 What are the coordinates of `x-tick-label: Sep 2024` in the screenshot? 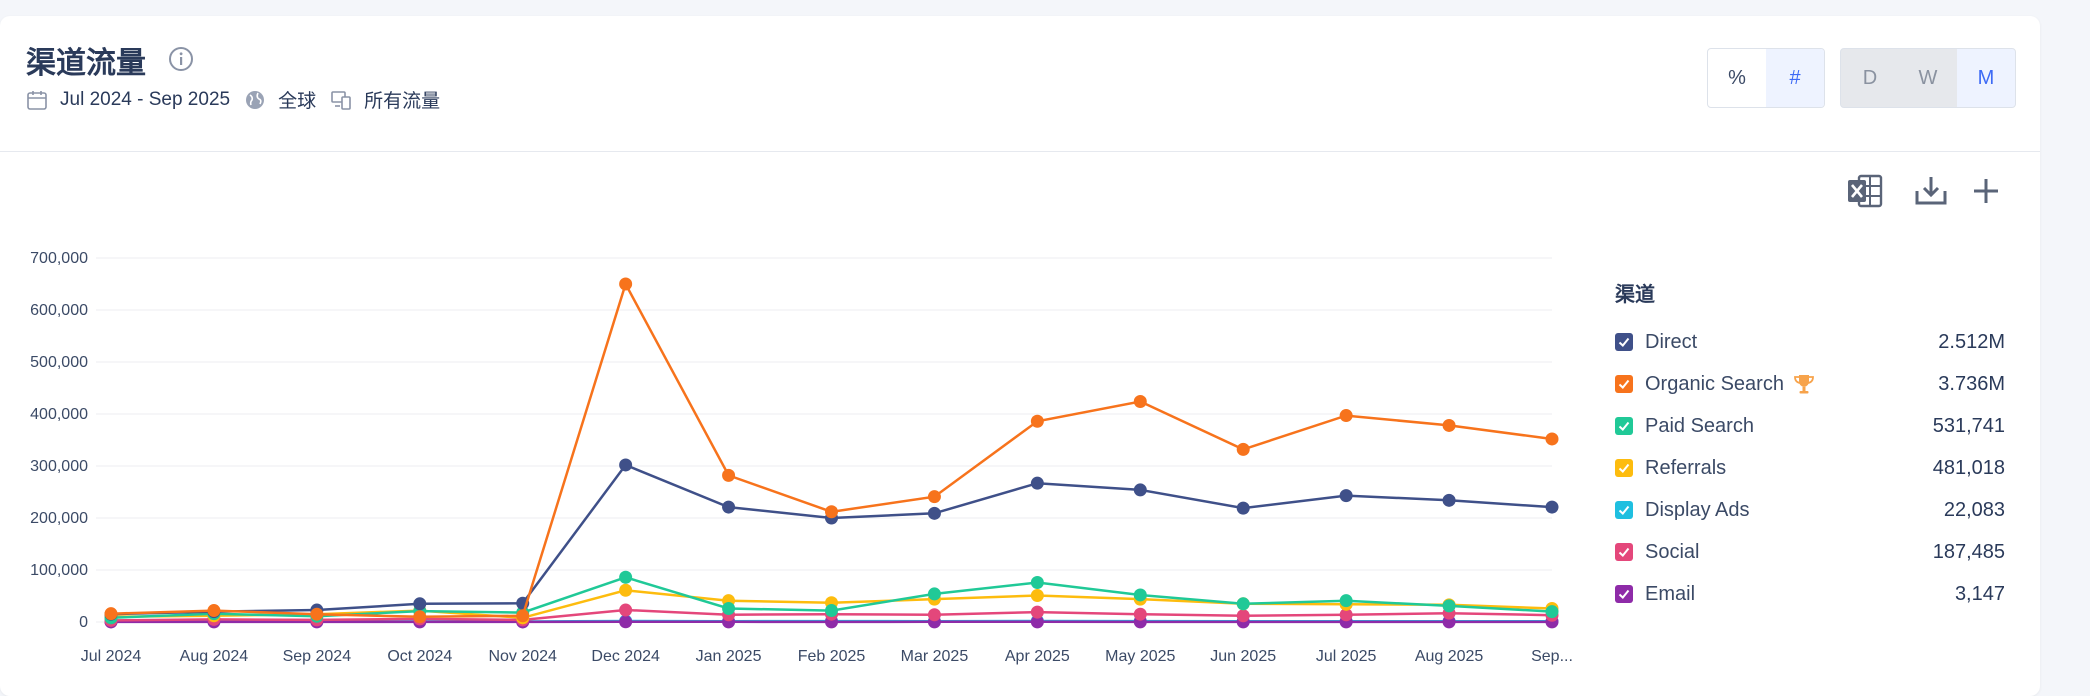 It's located at (317, 656).